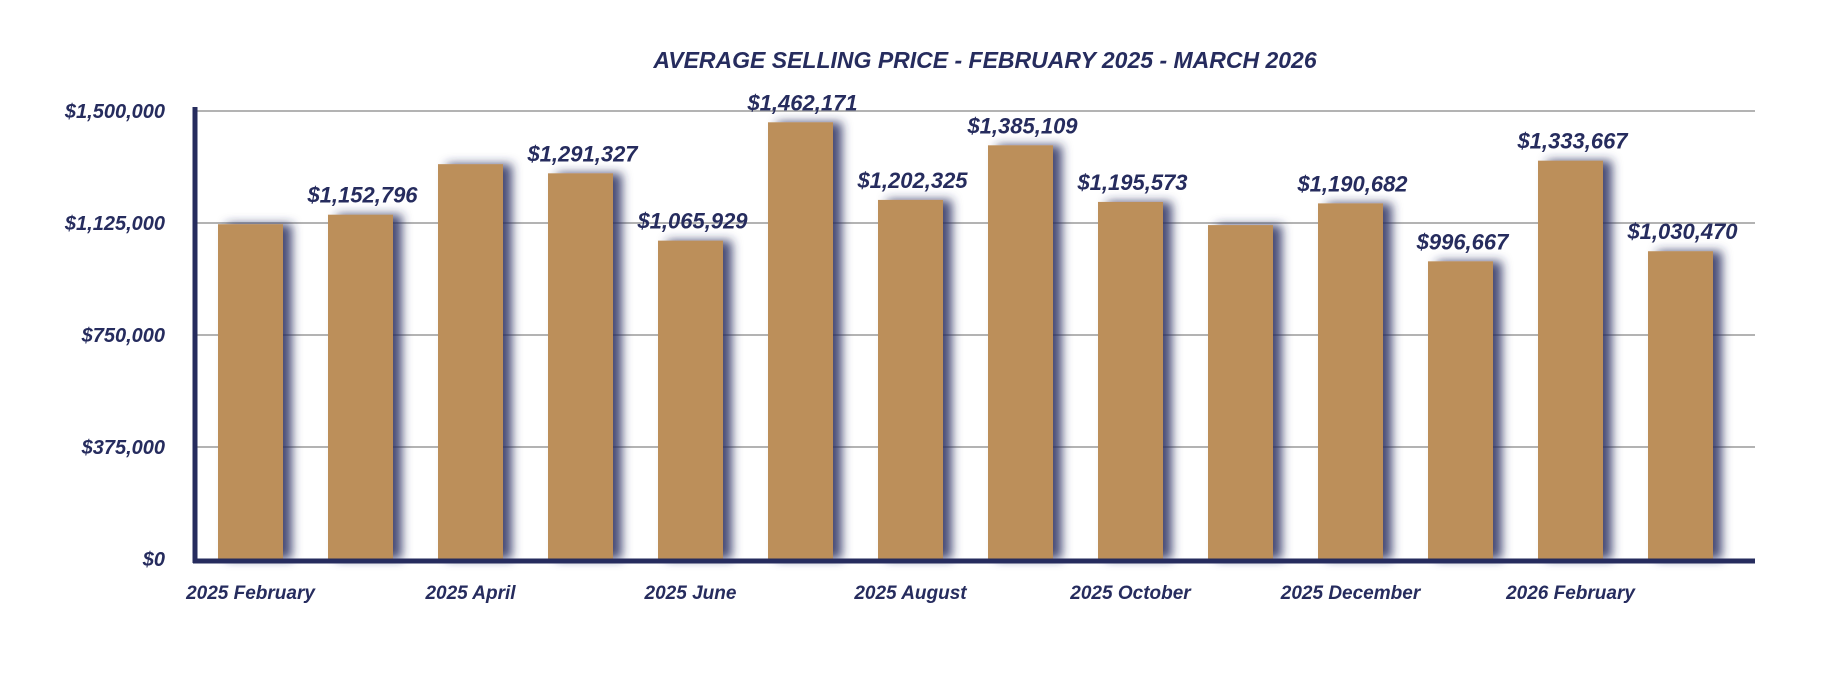 The image size is (1840, 673). Describe the element at coordinates (362, 195) in the screenshot. I see `data-label: $1,152,796` at that location.